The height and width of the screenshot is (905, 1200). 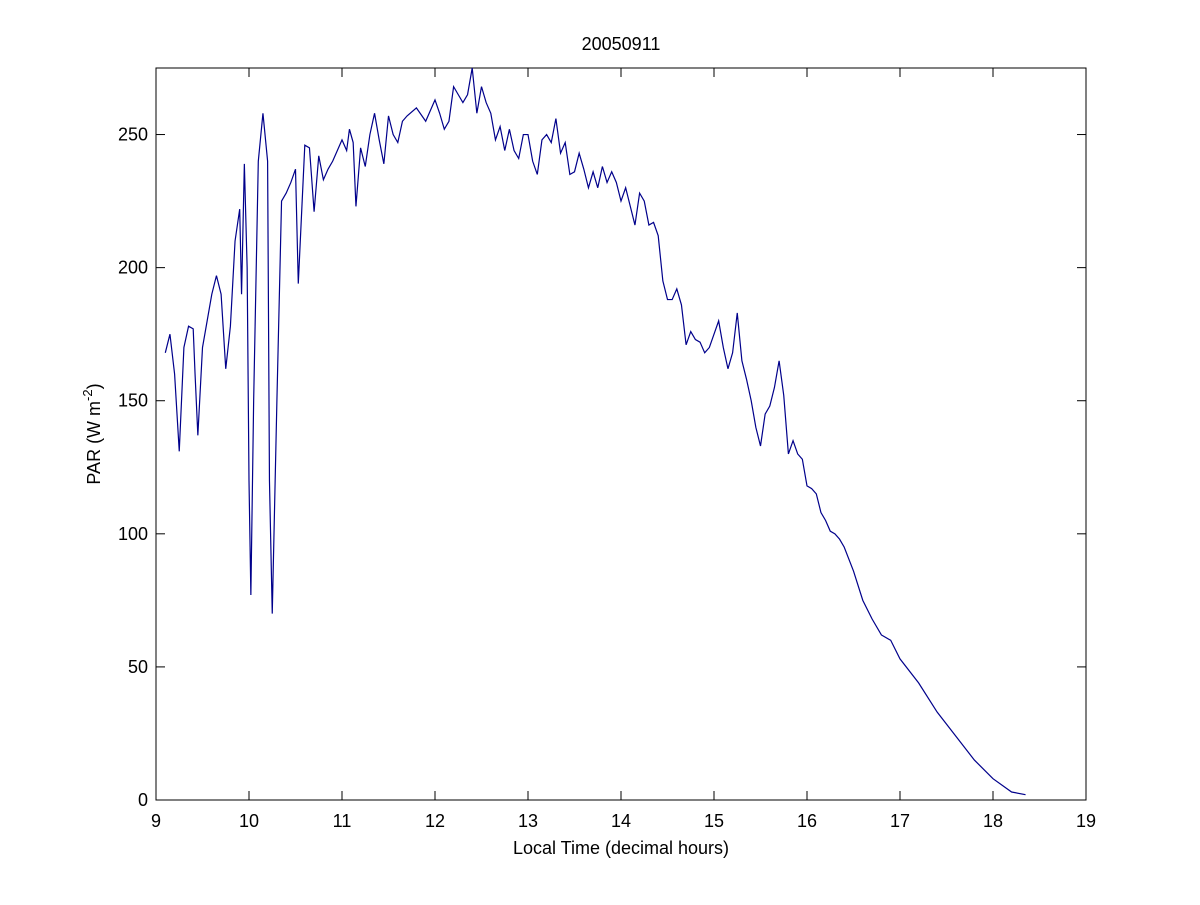 What do you see at coordinates (1086, 821) in the screenshot?
I see `x-tick-label: 19` at bounding box center [1086, 821].